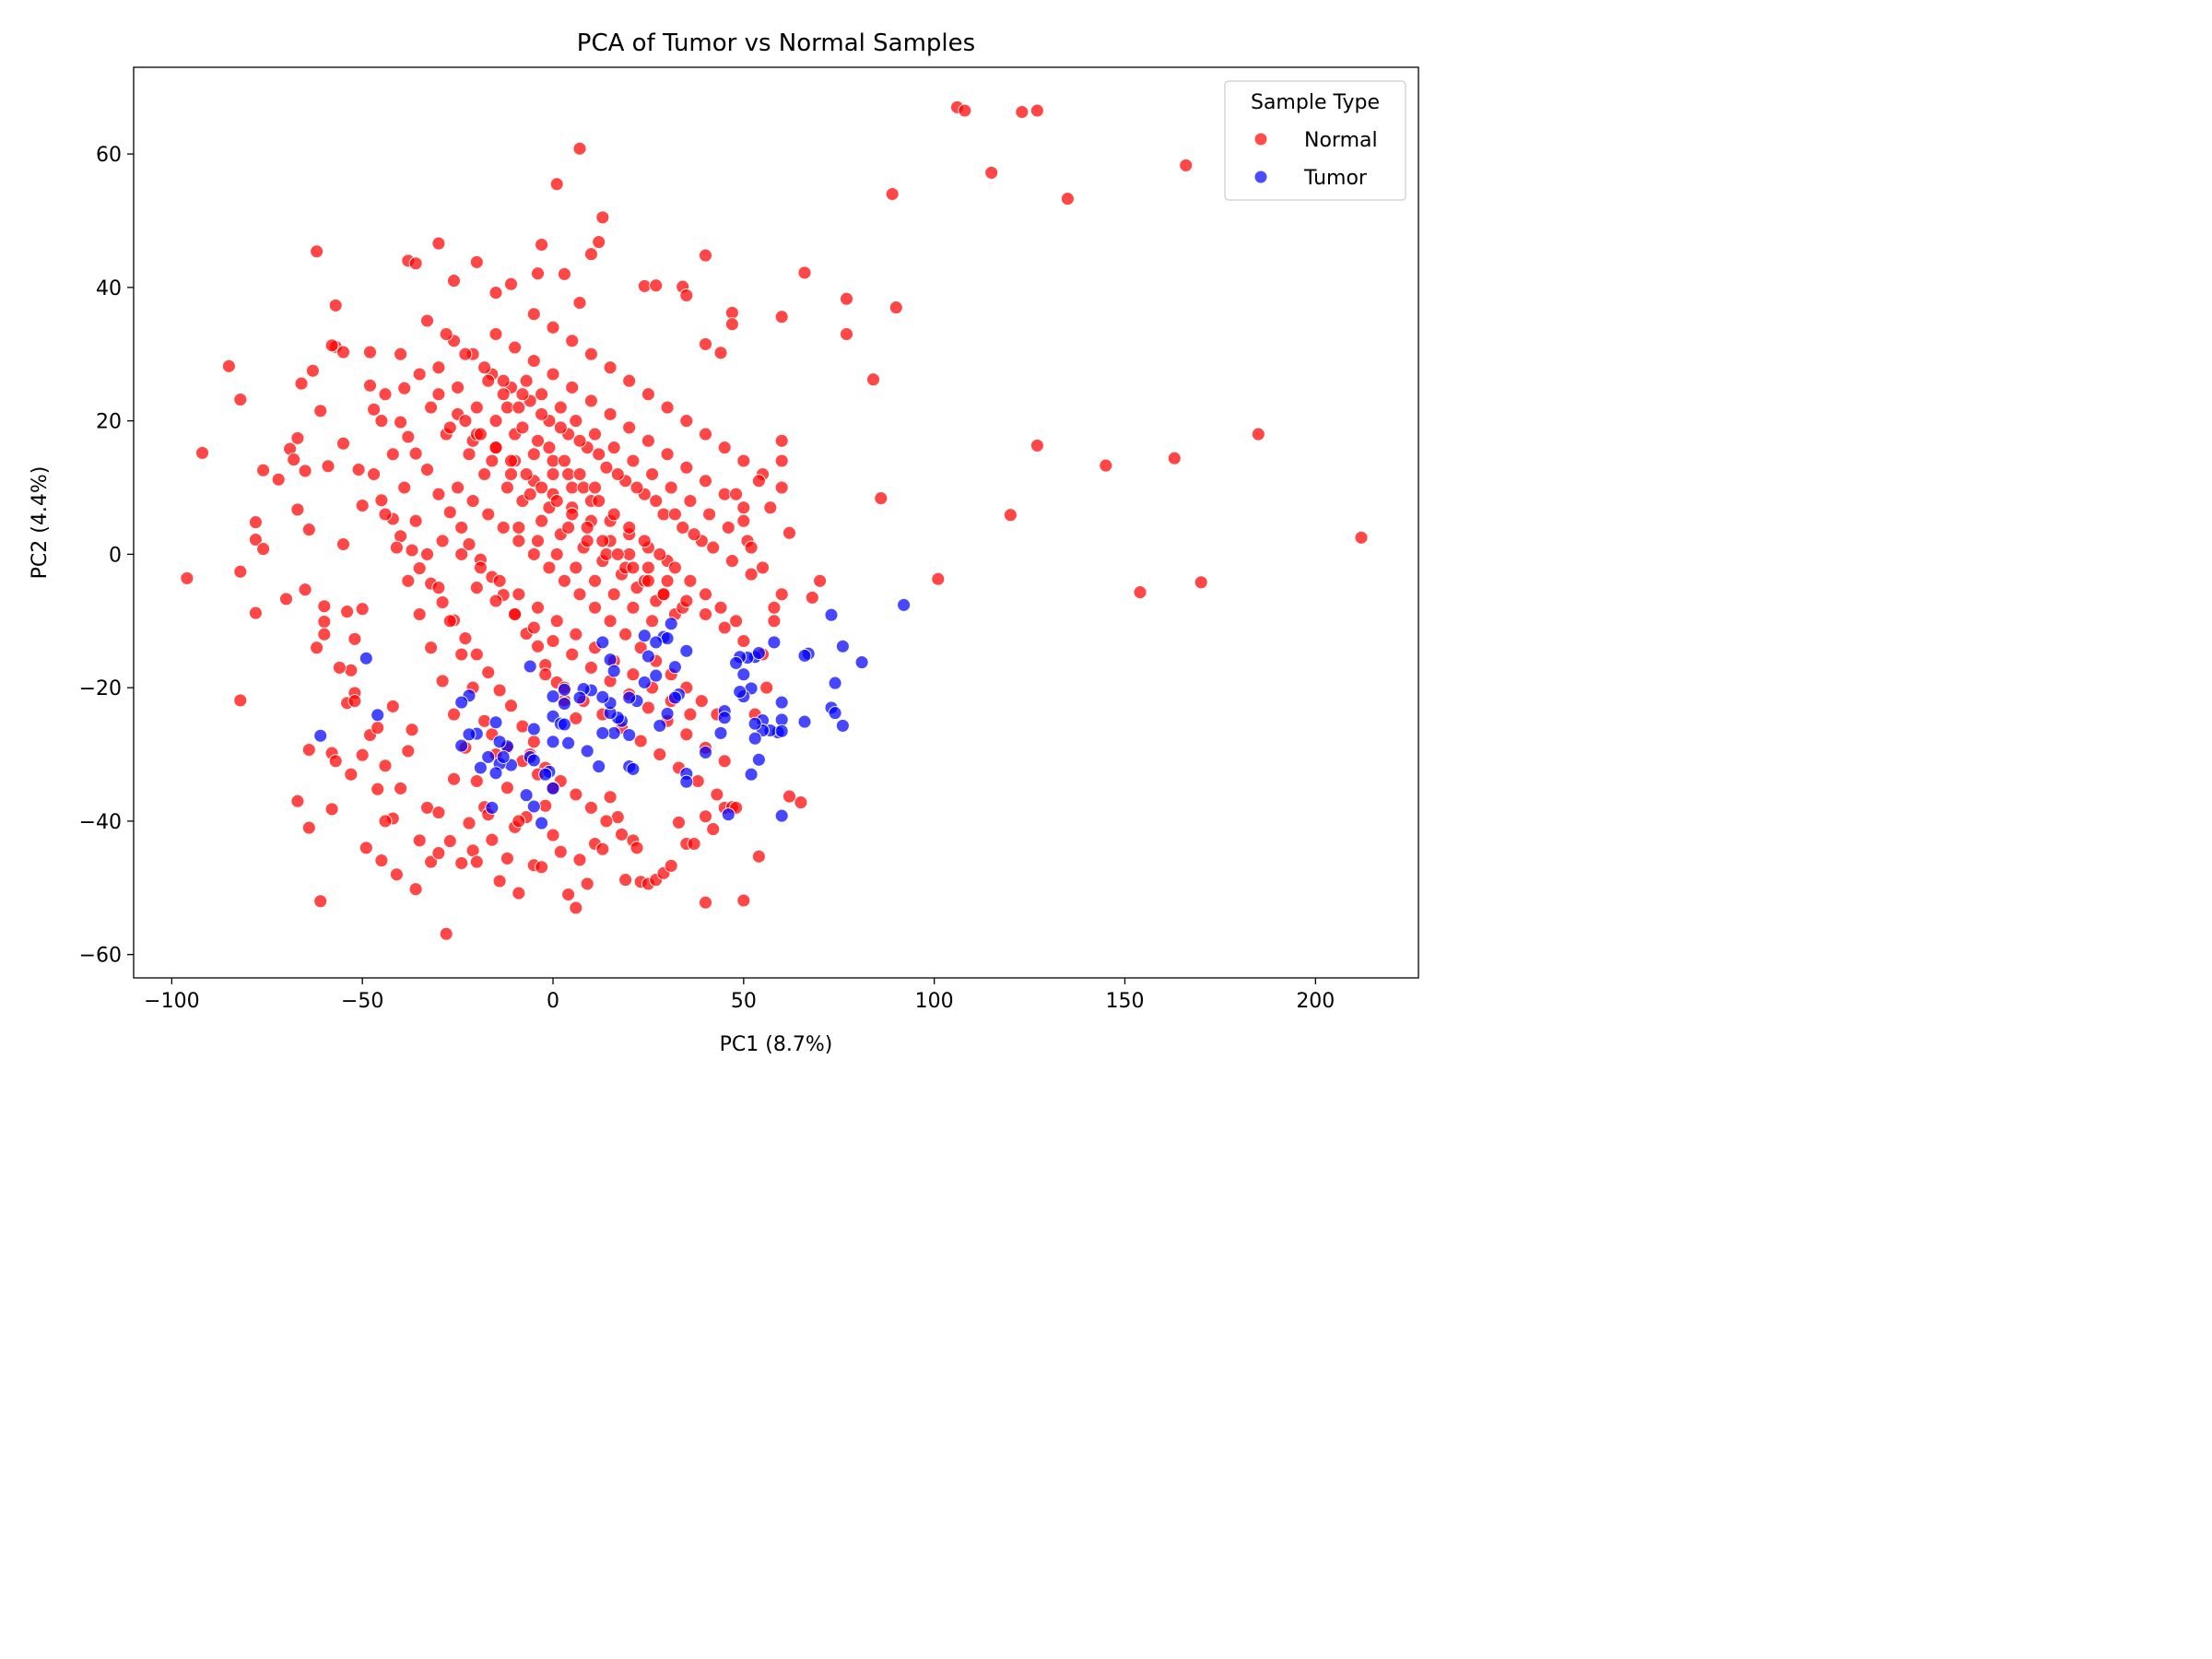 The width and height of the screenshot is (2212, 1659). I want to click on legend-marker-tumor, so click(1260, 177).